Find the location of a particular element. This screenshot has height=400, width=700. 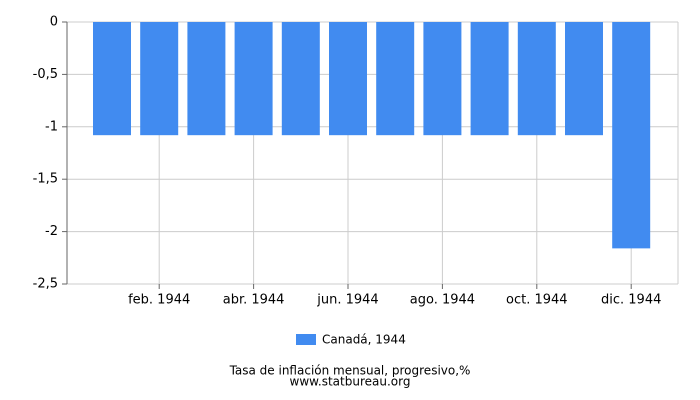

y-tick-label: 0 is located at coordinates (54, 22).